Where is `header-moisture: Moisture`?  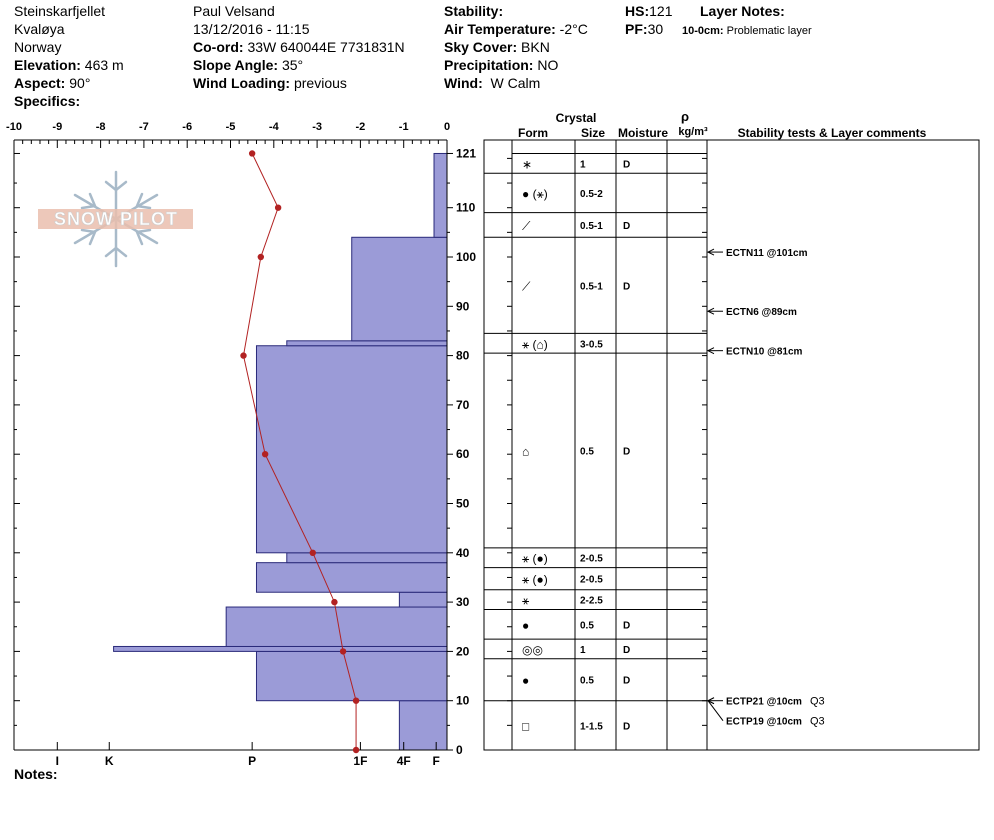
header-moisture: Moisture is located at coordinates (643, 133).